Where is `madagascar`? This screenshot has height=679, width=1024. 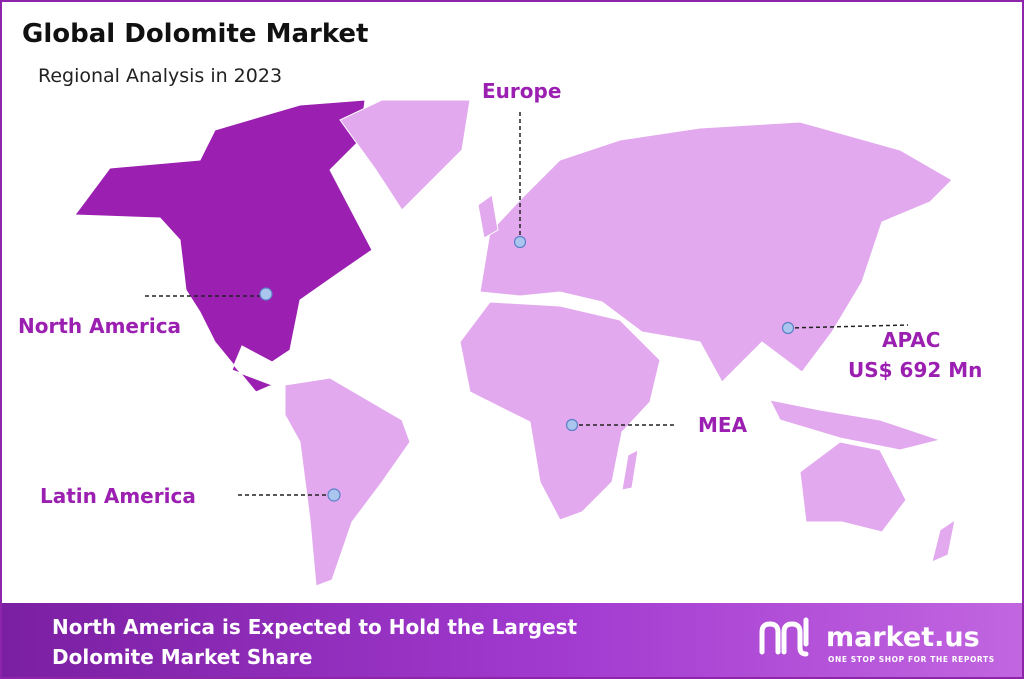
madagascar is located at coordinates (630, 470).